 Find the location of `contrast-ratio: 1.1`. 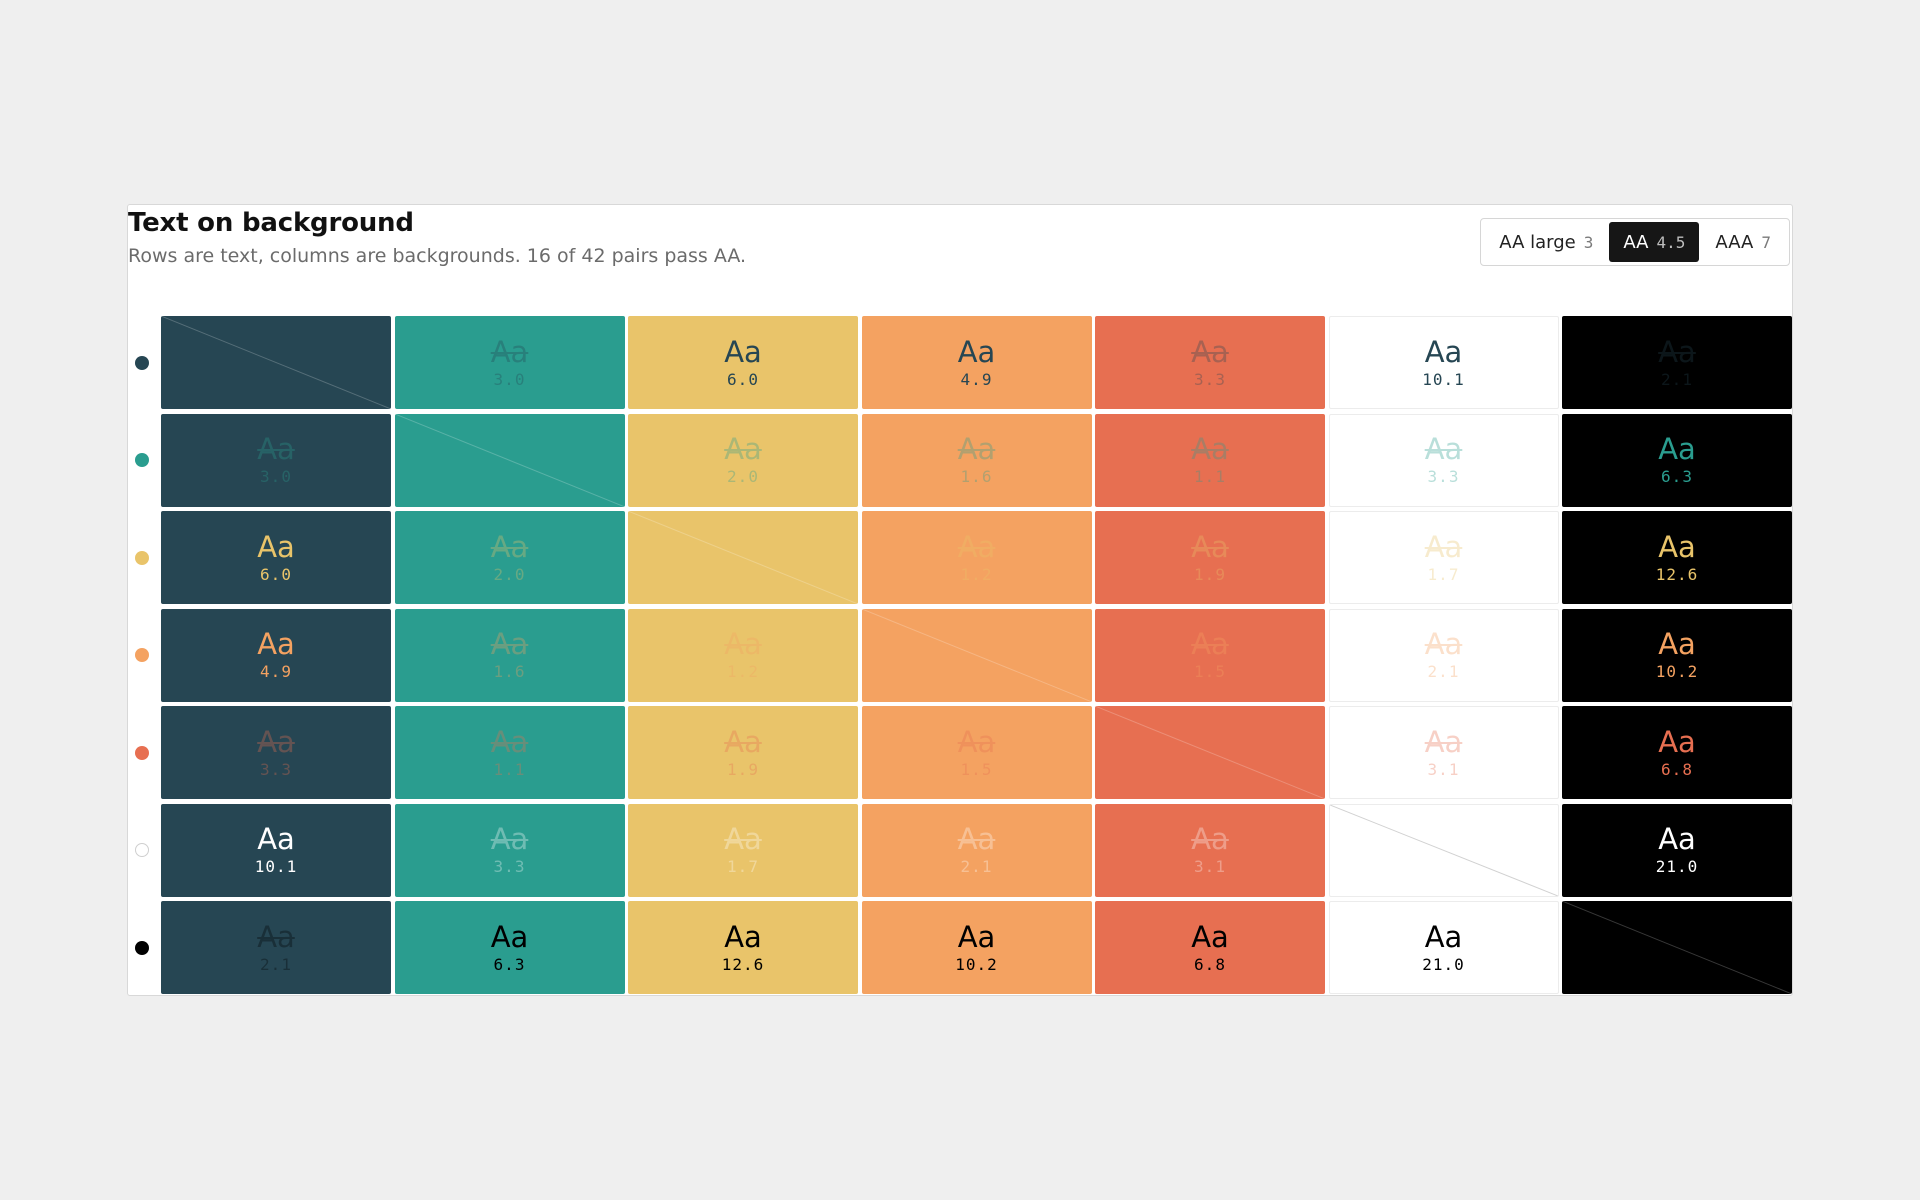

contrast-ratio: 1.1 is located at coordinates (1210, 476).